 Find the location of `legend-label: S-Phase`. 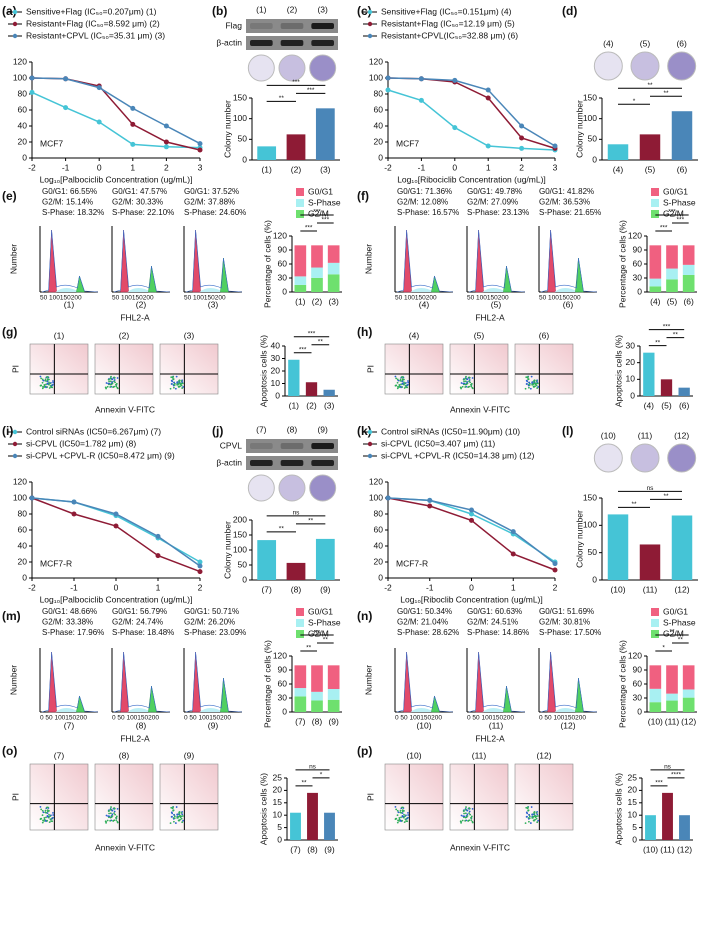

legend-label: S-Phase is located at coordinates (324, 202).